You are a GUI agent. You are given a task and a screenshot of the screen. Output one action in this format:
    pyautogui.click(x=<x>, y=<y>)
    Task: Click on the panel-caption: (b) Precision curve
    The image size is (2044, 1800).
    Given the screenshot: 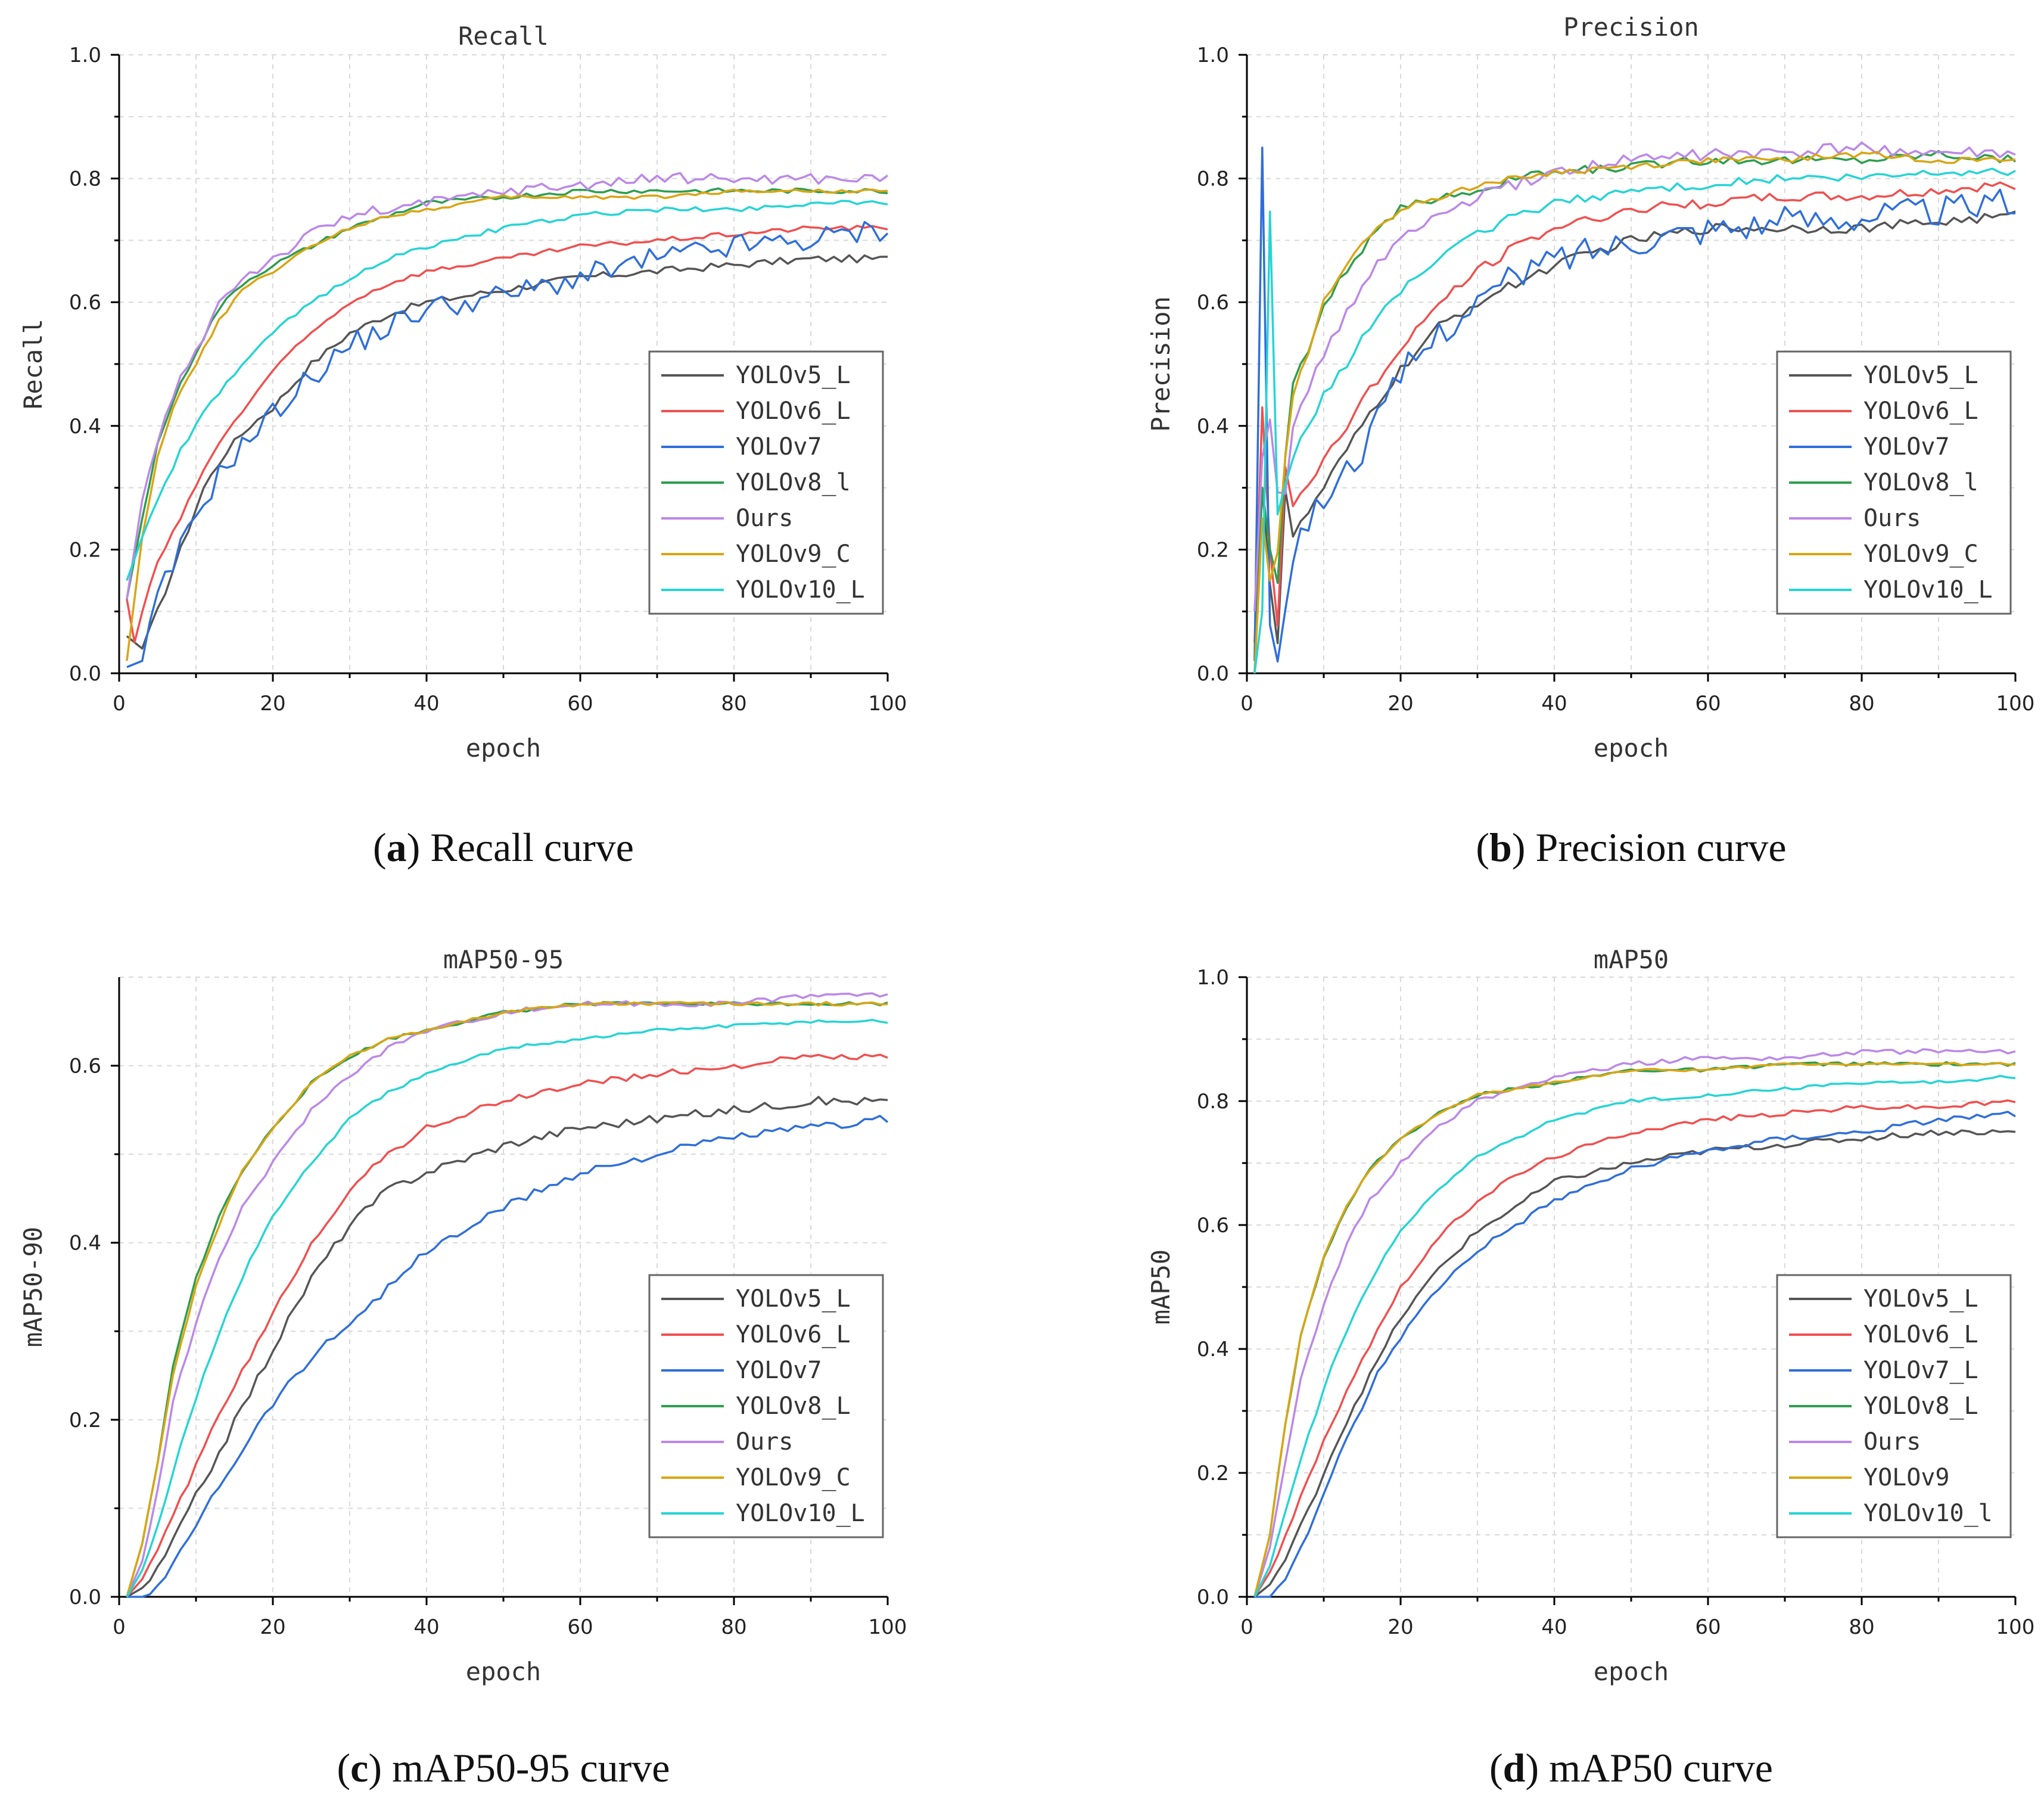 What is the action you would take?
    pyautogui.click(x=1631, y=847)
    